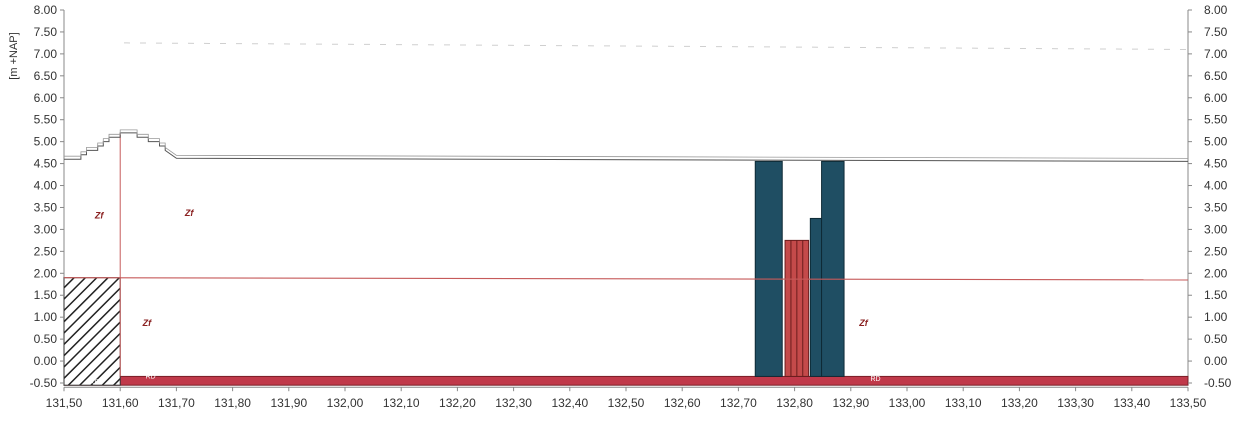 This screenshot has width=1242, height=439. I want to click on hatched-block, so click(92, 331).